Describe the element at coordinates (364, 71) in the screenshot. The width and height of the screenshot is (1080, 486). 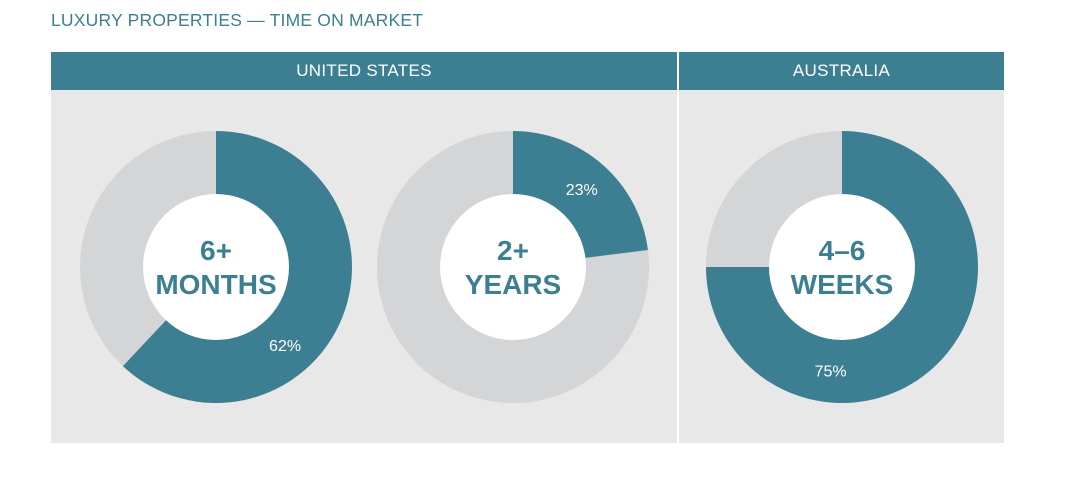
I see `panel-header-united-states: UNITED STATES` at that location.